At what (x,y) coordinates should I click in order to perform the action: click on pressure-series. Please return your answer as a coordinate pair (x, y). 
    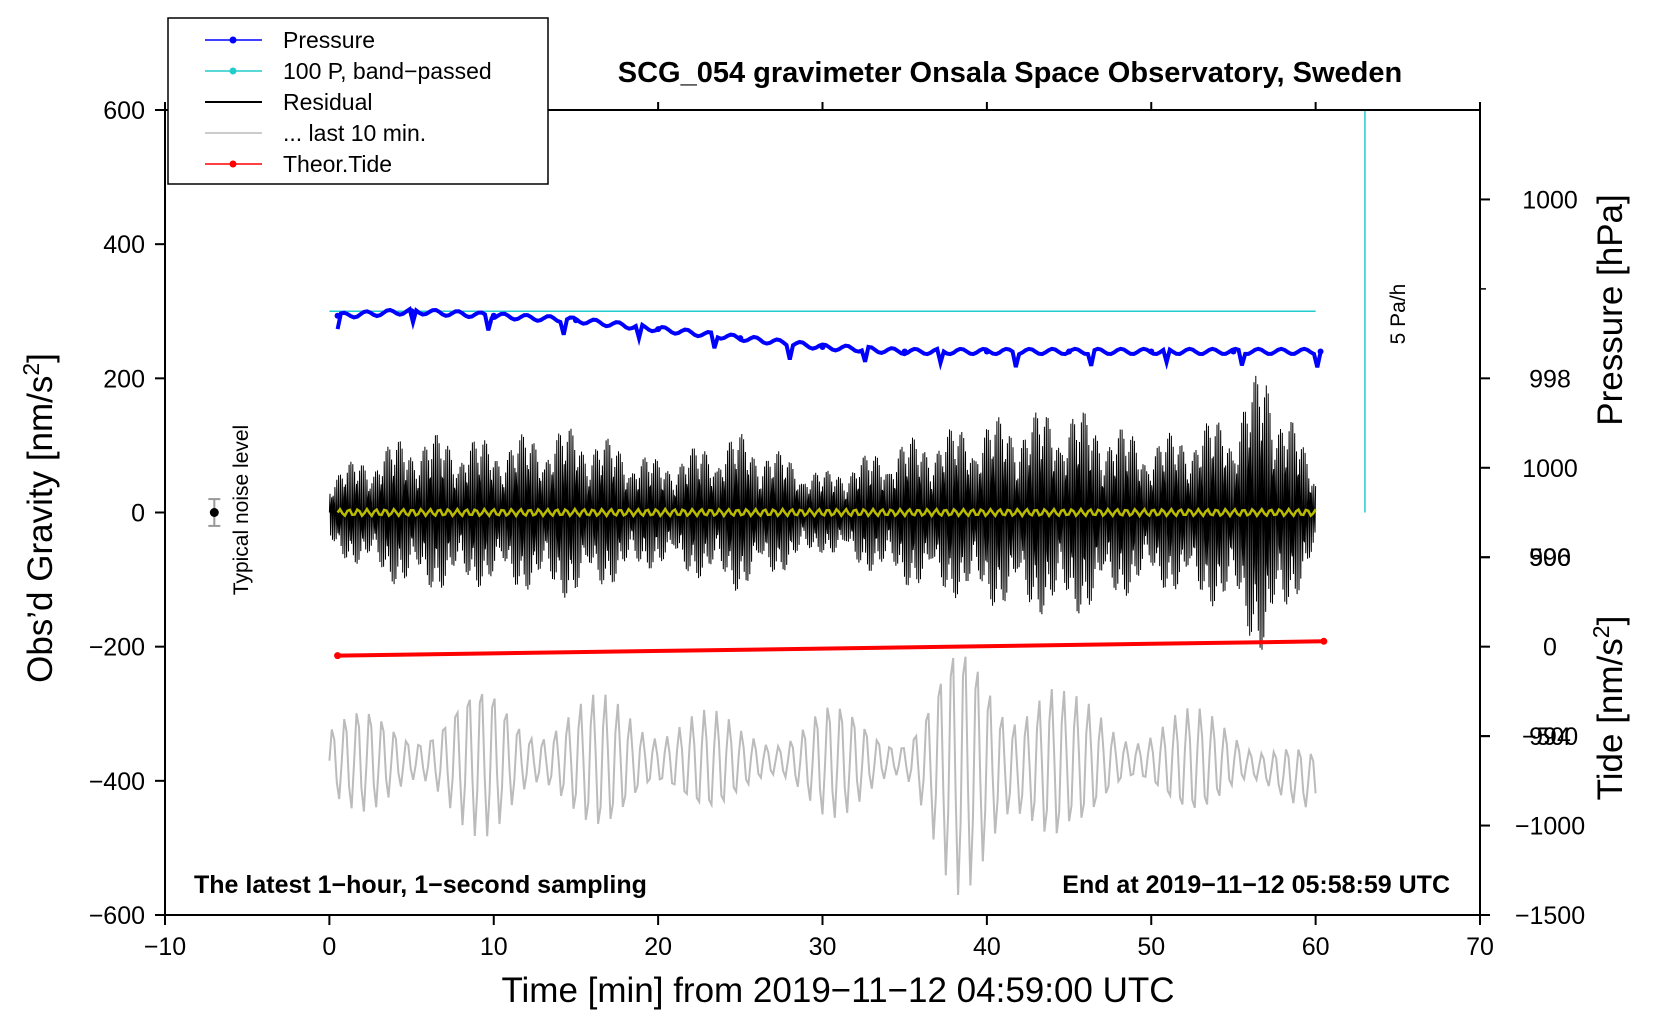
    Looking at the image, I should click on (829, 338).